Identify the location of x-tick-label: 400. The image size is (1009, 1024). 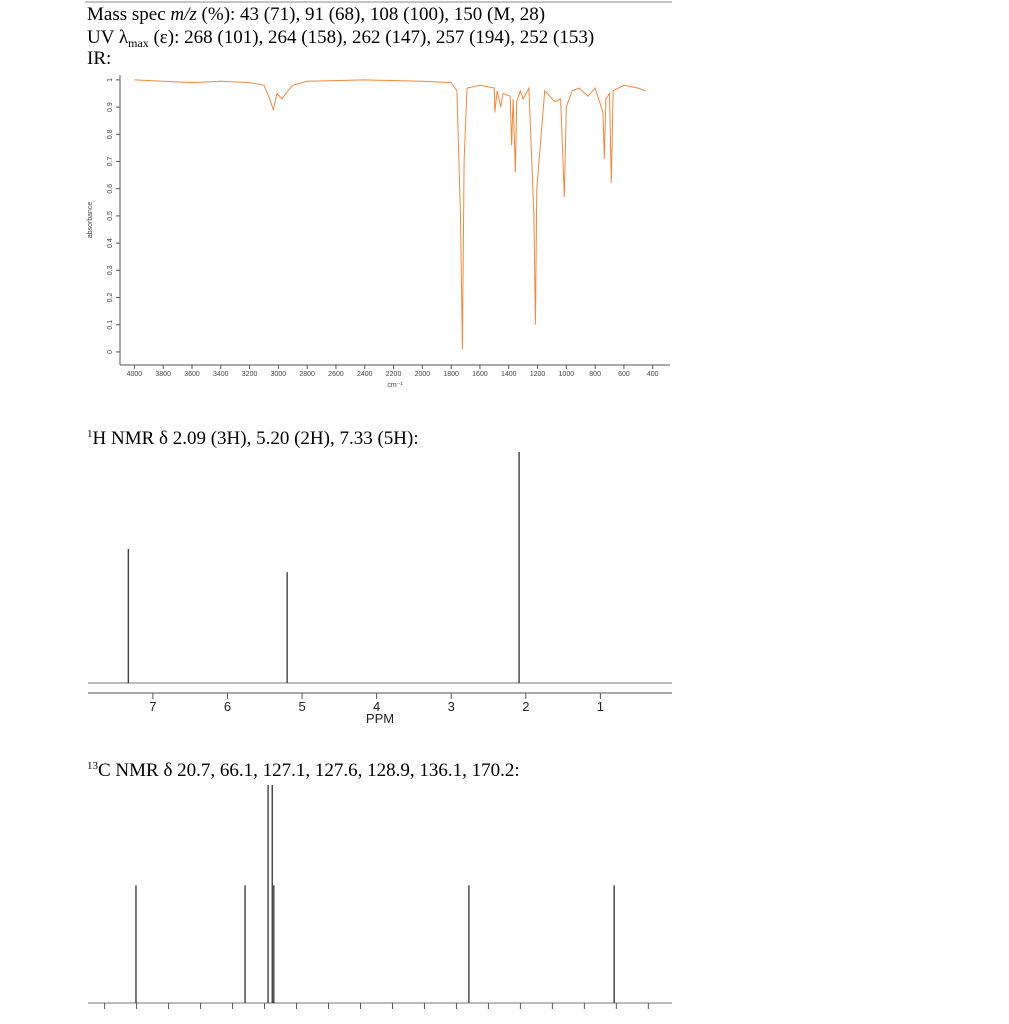
(653, 374).